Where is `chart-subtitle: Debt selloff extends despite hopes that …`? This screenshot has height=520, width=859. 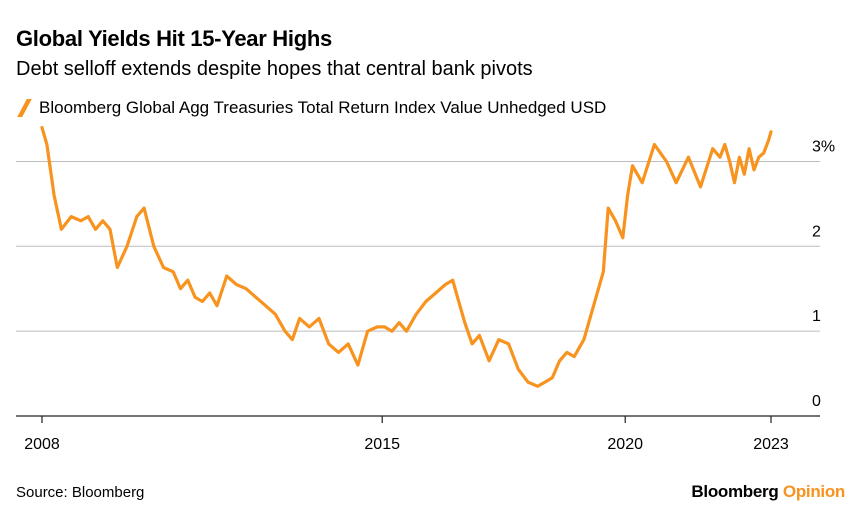
chart-subtitle: Debt selloff extends despite hopes that … is located at coordinates (274, 69).